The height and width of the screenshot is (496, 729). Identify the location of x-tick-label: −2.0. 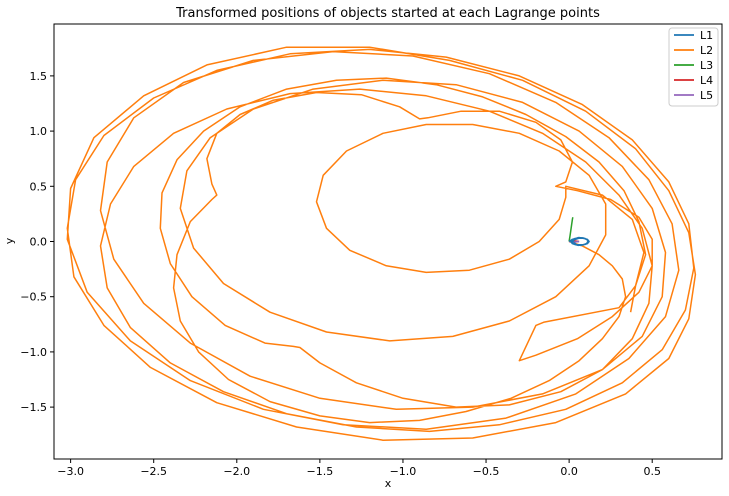
(236, 471).